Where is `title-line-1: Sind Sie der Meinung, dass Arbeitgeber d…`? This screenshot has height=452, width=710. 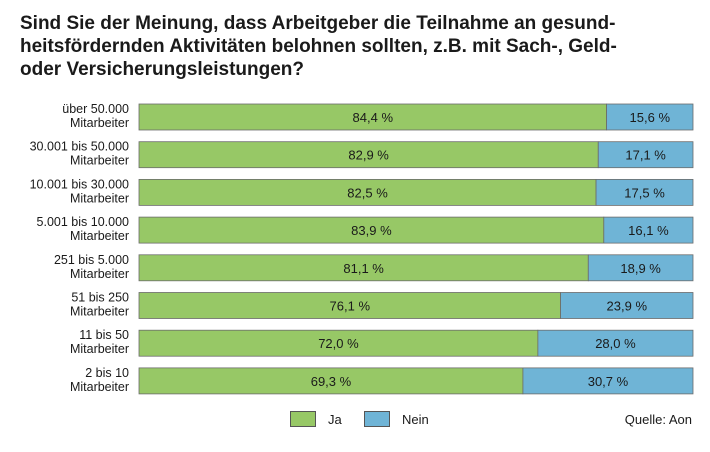
title-line-1: Sind Sie der Meinung, dass Arbeitgeber d… is located at coordinates (318, 23).